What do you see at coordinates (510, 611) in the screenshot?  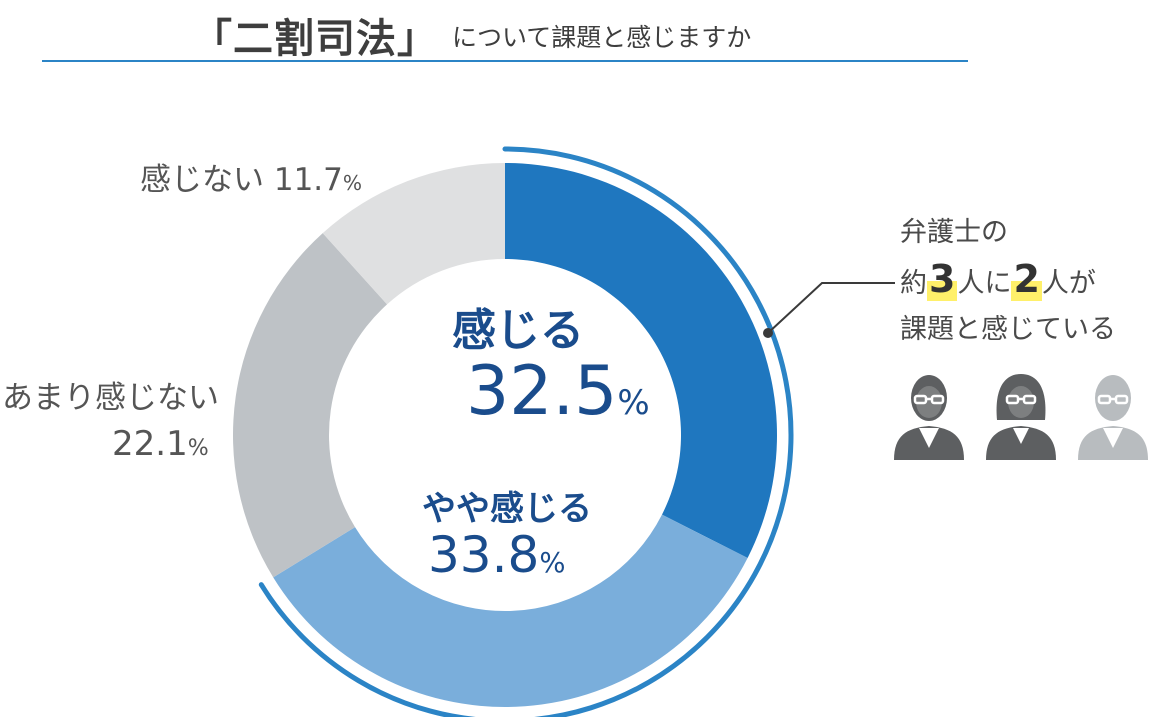 I see `slice-somewhat` at bounding box center [510, 611].